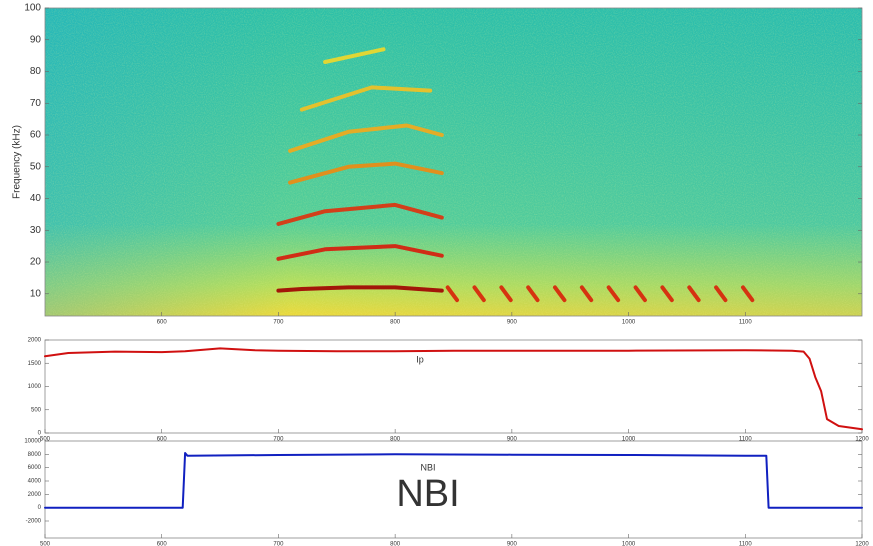 This screenshot has height=546, width=873. What do you see at coordinates (35, 364) in the screenshot?
I see `y-tick-label: 1500` at bounding box center [35, 364].